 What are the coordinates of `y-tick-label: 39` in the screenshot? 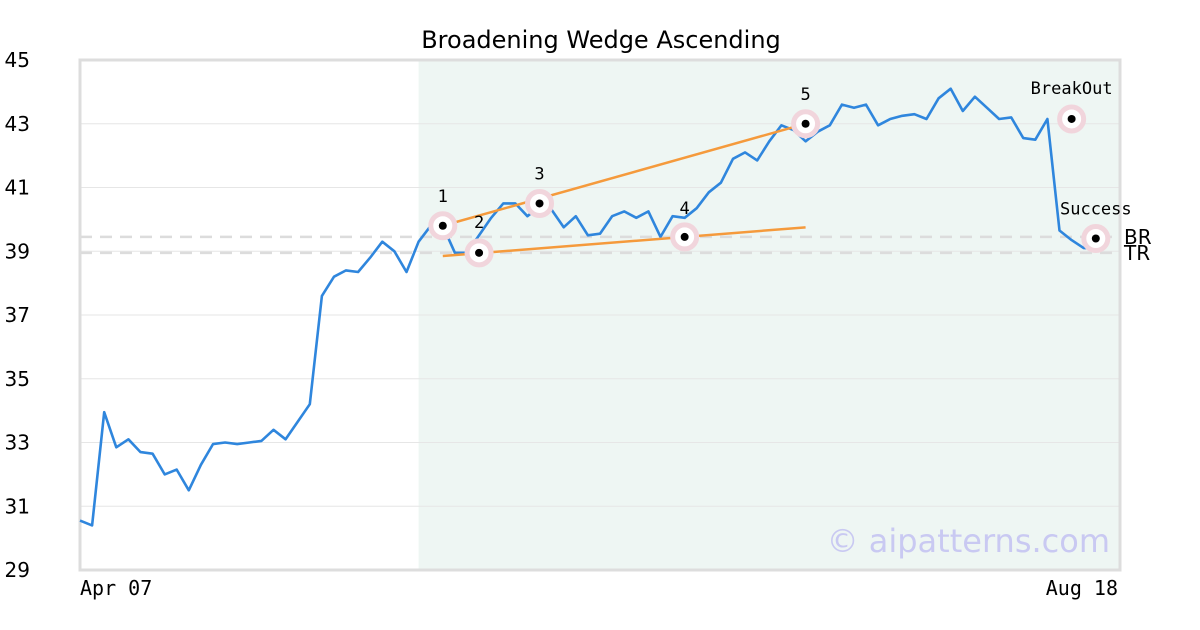 It's located at (17, 251).